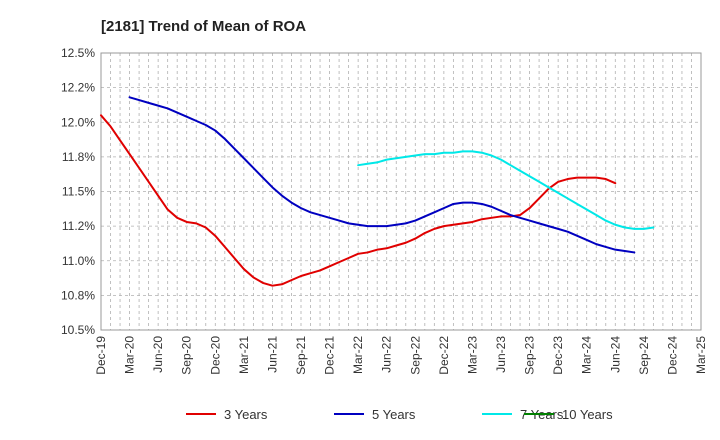 This screenshot has width=720, height=440. I want to click on legend-label: 10 Years, so click(587, 414).